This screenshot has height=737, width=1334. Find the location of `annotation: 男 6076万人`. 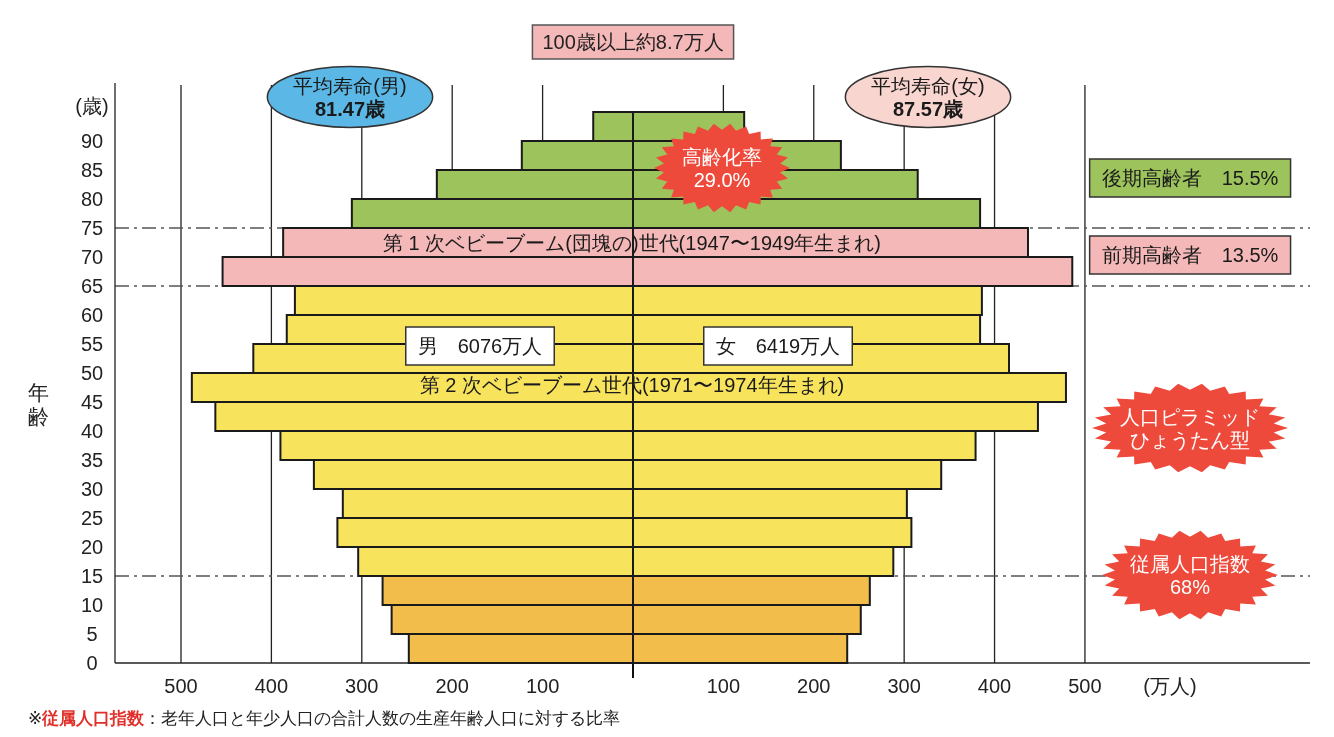

annotation: 男 6076万人 is located at coordinates (480, 346).